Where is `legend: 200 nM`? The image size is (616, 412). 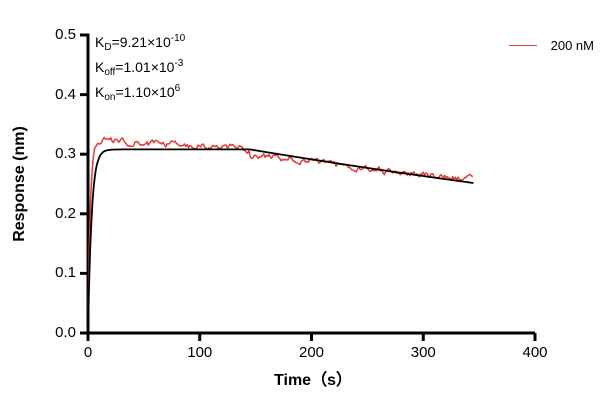 legend: 200 nM is located at coordinates (551, 45).